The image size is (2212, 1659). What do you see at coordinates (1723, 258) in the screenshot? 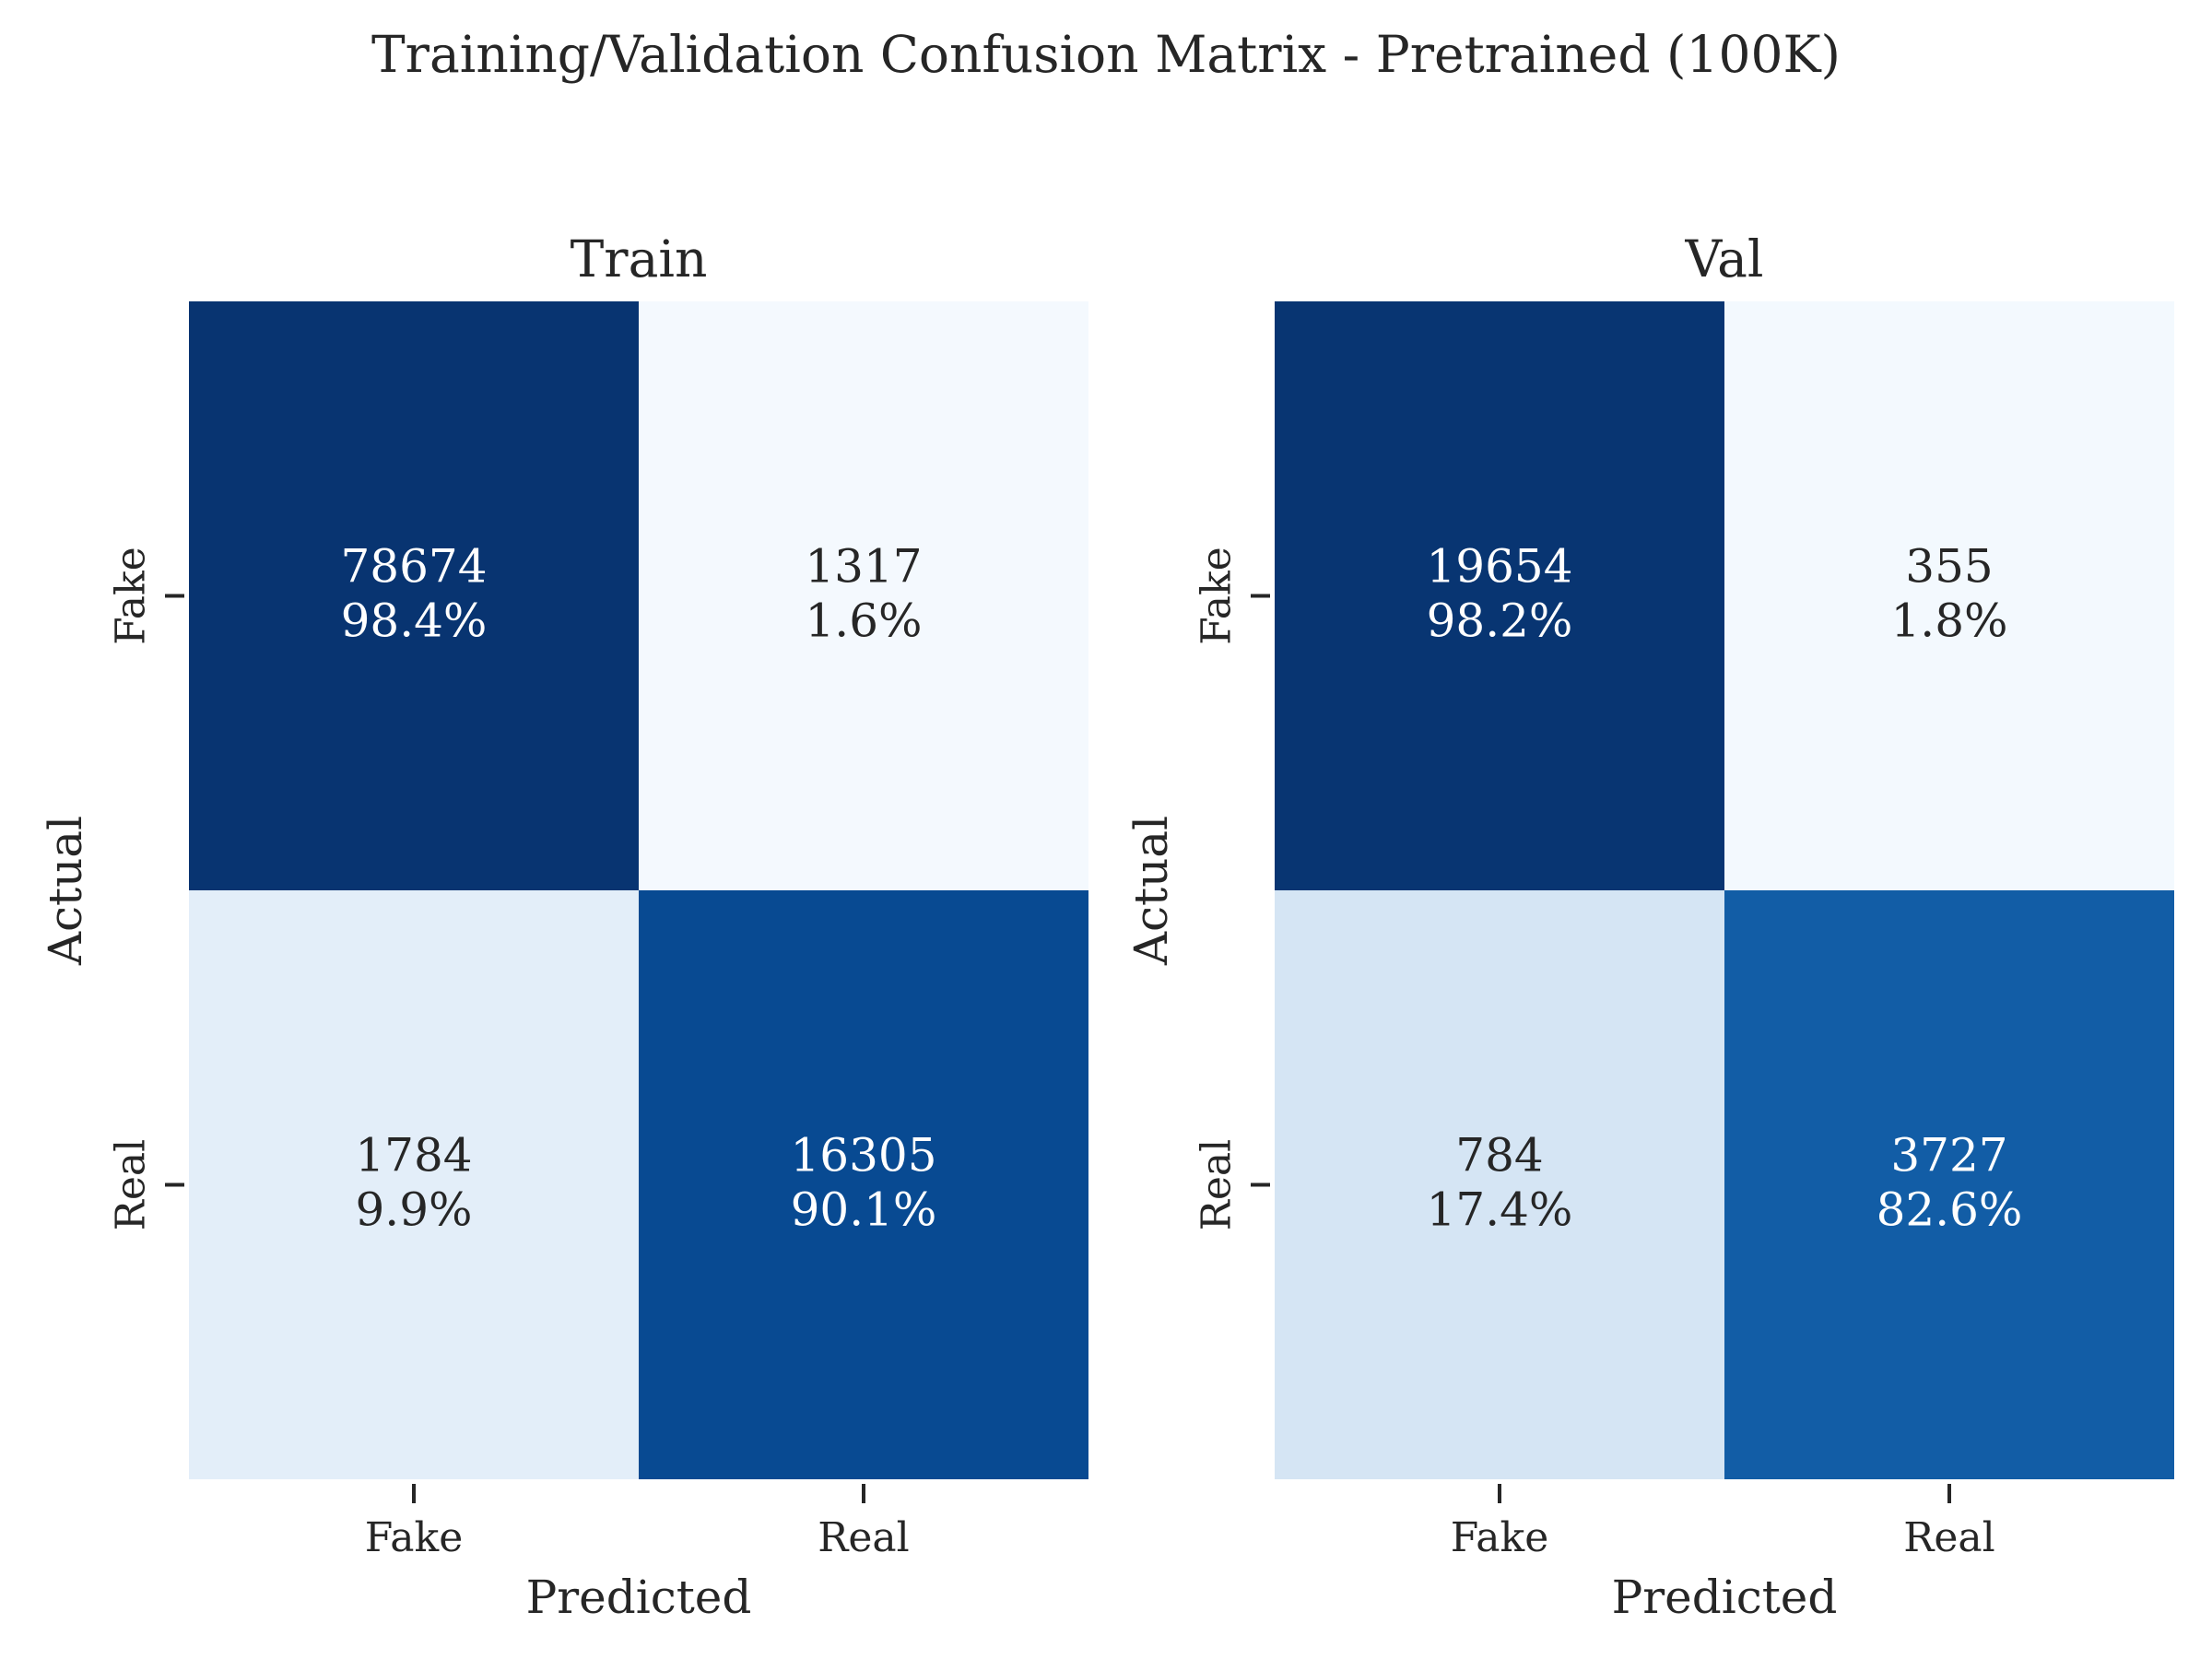
I see `panel-title: Val` at bounding box center [1723, 258].